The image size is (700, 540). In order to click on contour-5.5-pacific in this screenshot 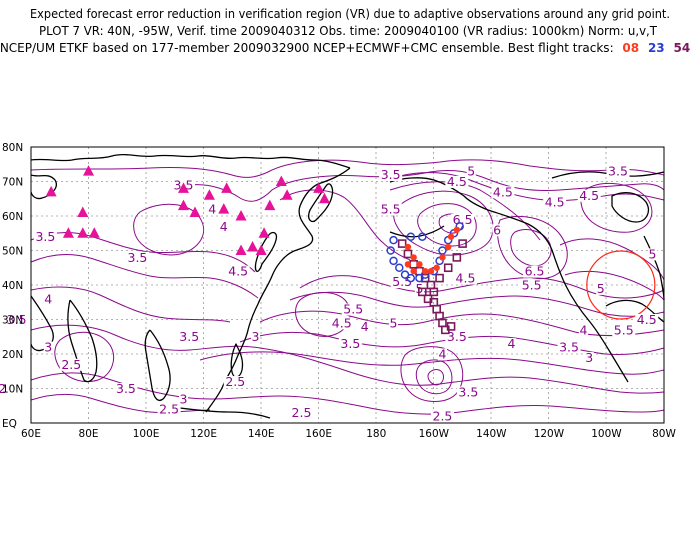, I will do `click(482, 287)`.